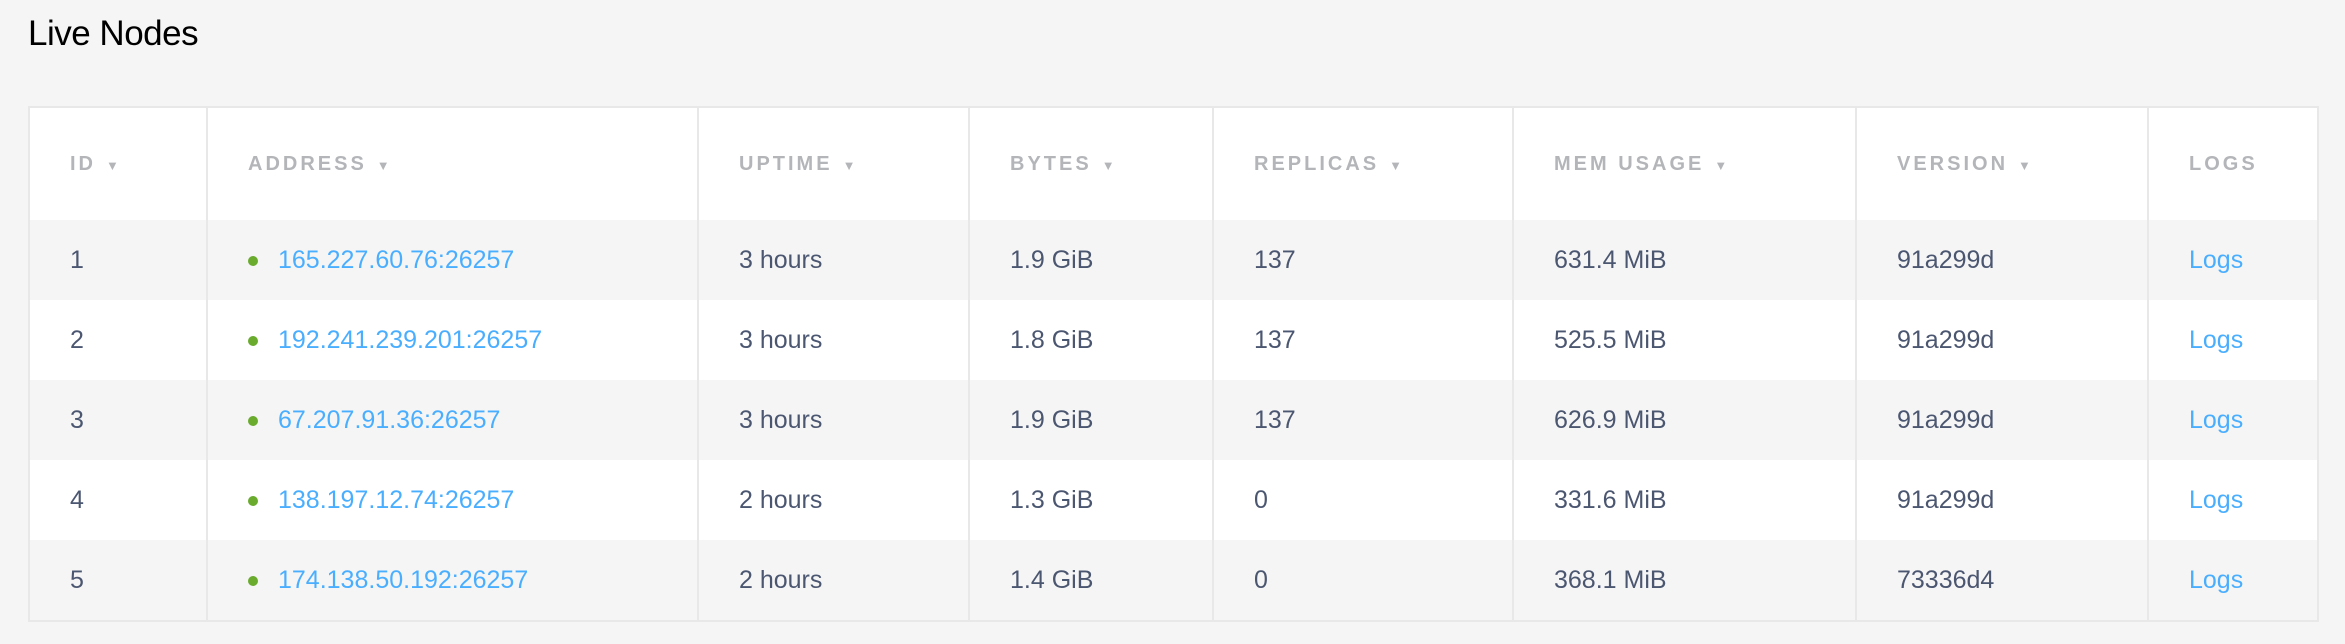 The height and width of the screenshot is (644, 2345). I want to click on cell-bytes: 1.8 GiB, so click(1090, 340).